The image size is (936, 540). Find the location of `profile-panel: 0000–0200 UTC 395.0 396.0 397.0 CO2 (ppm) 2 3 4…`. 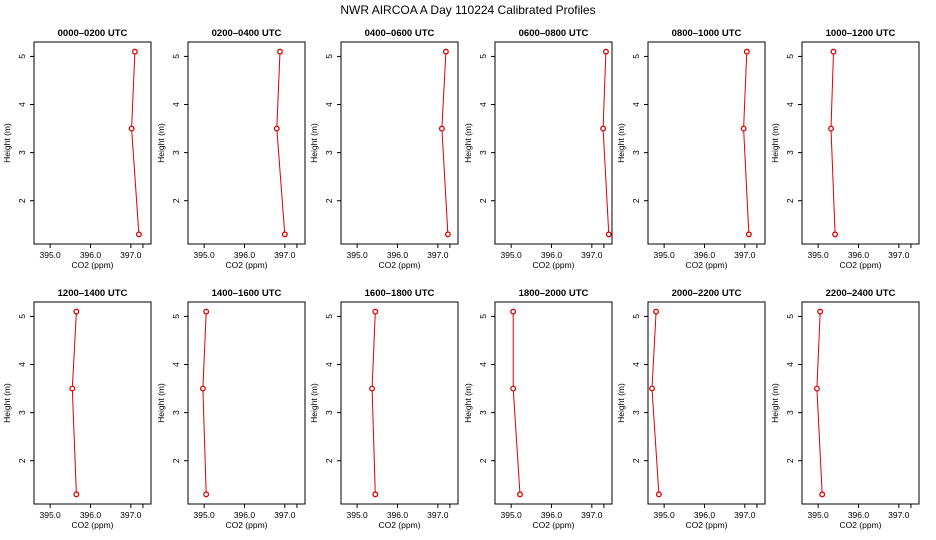

profile-panel: 0000–0200 UTC 395.0 396.0 397.0 CO2 (ppm) 2 3 4… is located at coordinates (77, 149).